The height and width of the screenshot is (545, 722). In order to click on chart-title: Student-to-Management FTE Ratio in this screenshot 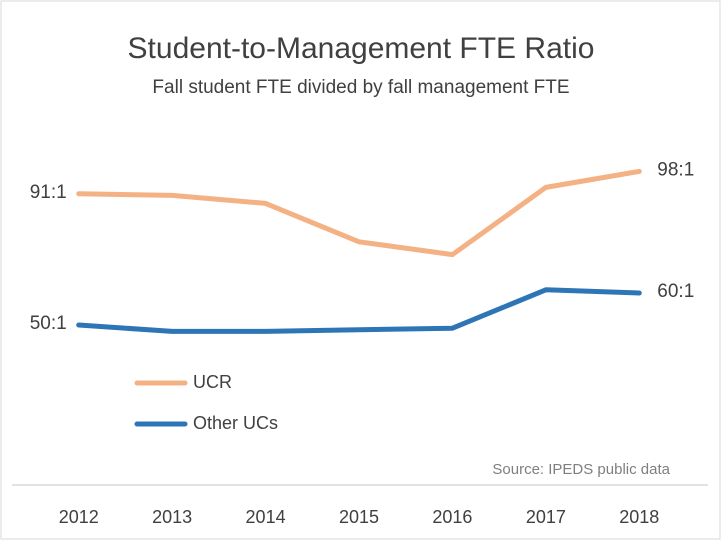, I will do `click(361, 48)`.